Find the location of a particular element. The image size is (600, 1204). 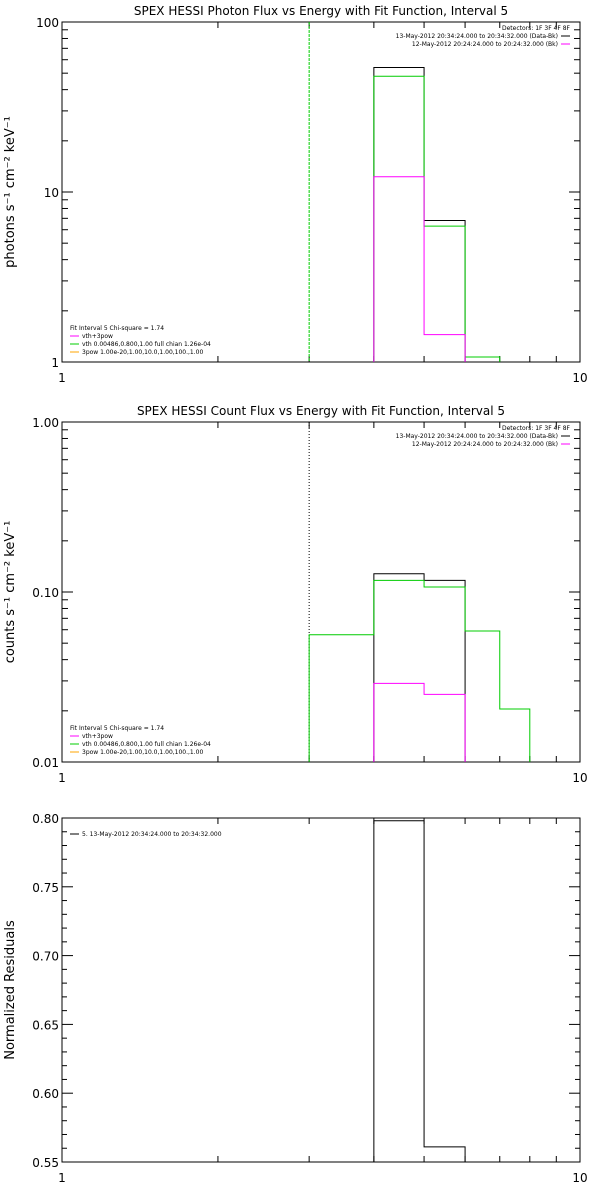

y-tick-label: 0.70 is located at coordinates (45, 957).